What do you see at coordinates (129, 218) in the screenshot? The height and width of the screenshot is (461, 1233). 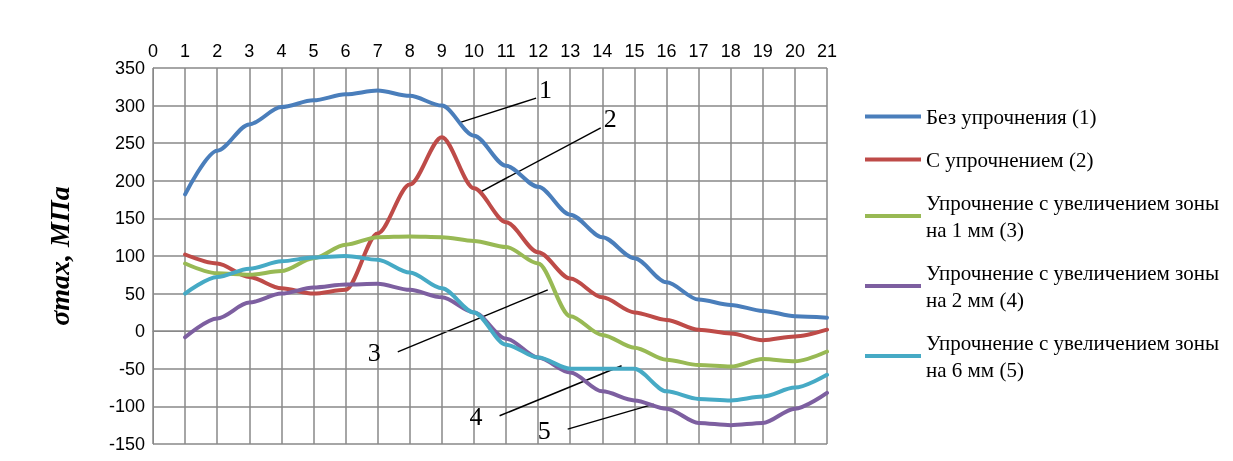 I see `y-tick-label: 150` at bounding box center [129, 218].